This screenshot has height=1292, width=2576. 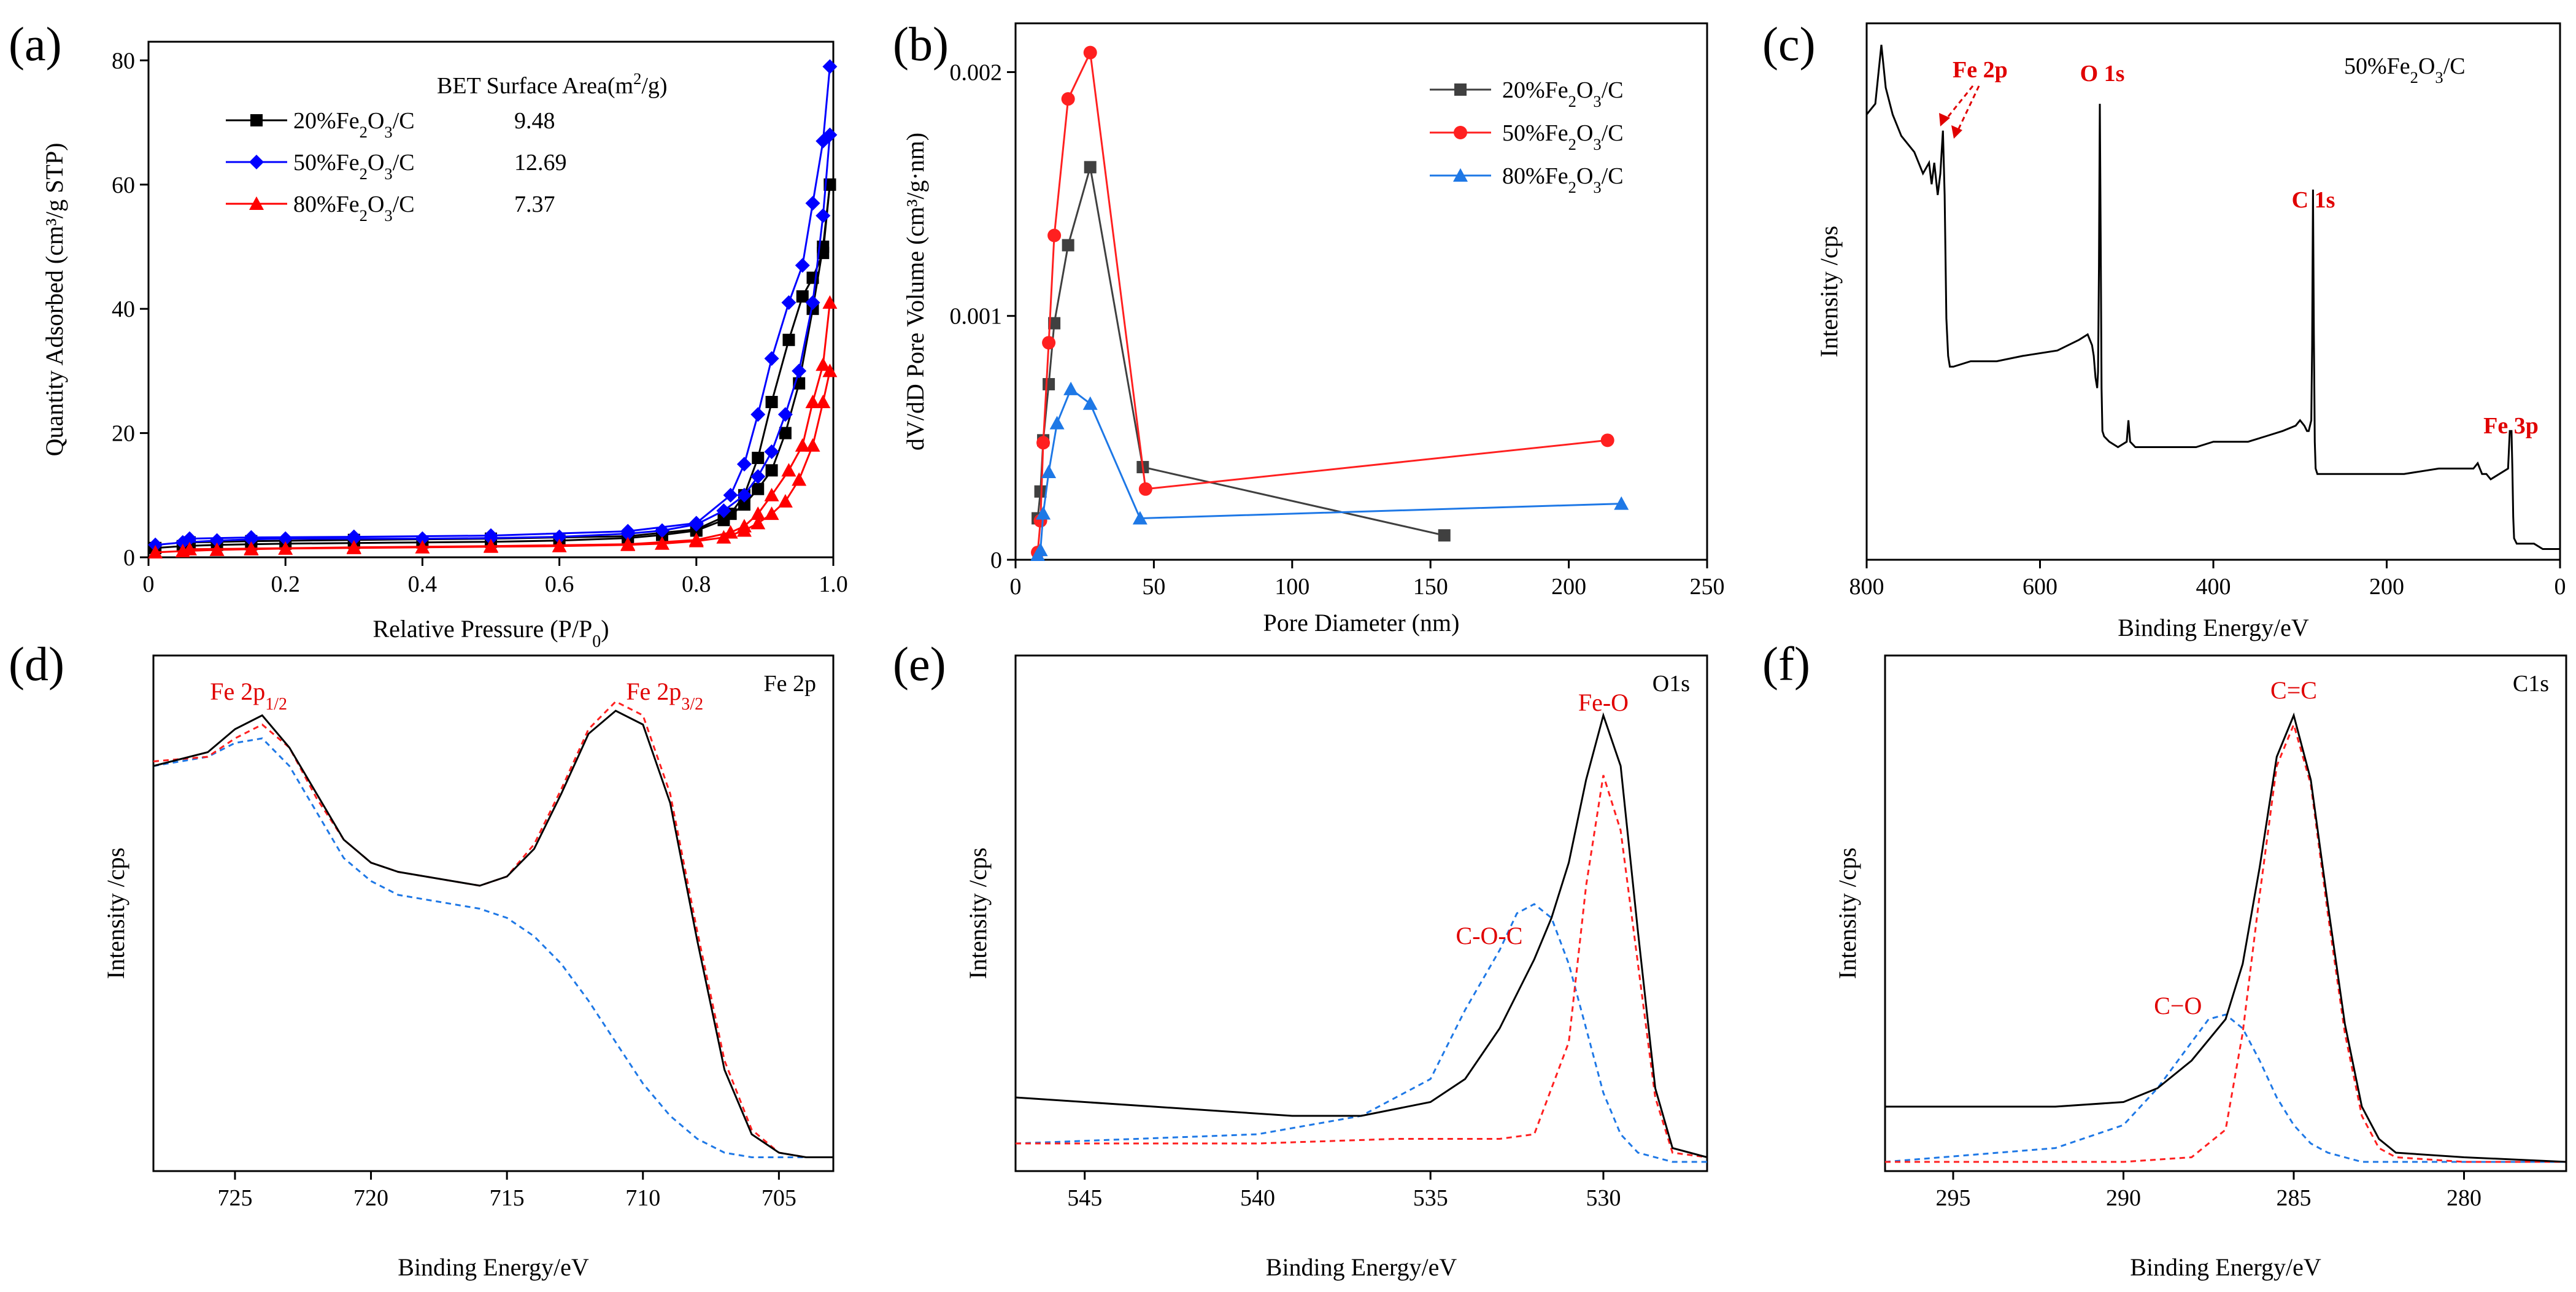 I want to click on panel-c-sample-label-part: 2, so click(x=2414, y=77).